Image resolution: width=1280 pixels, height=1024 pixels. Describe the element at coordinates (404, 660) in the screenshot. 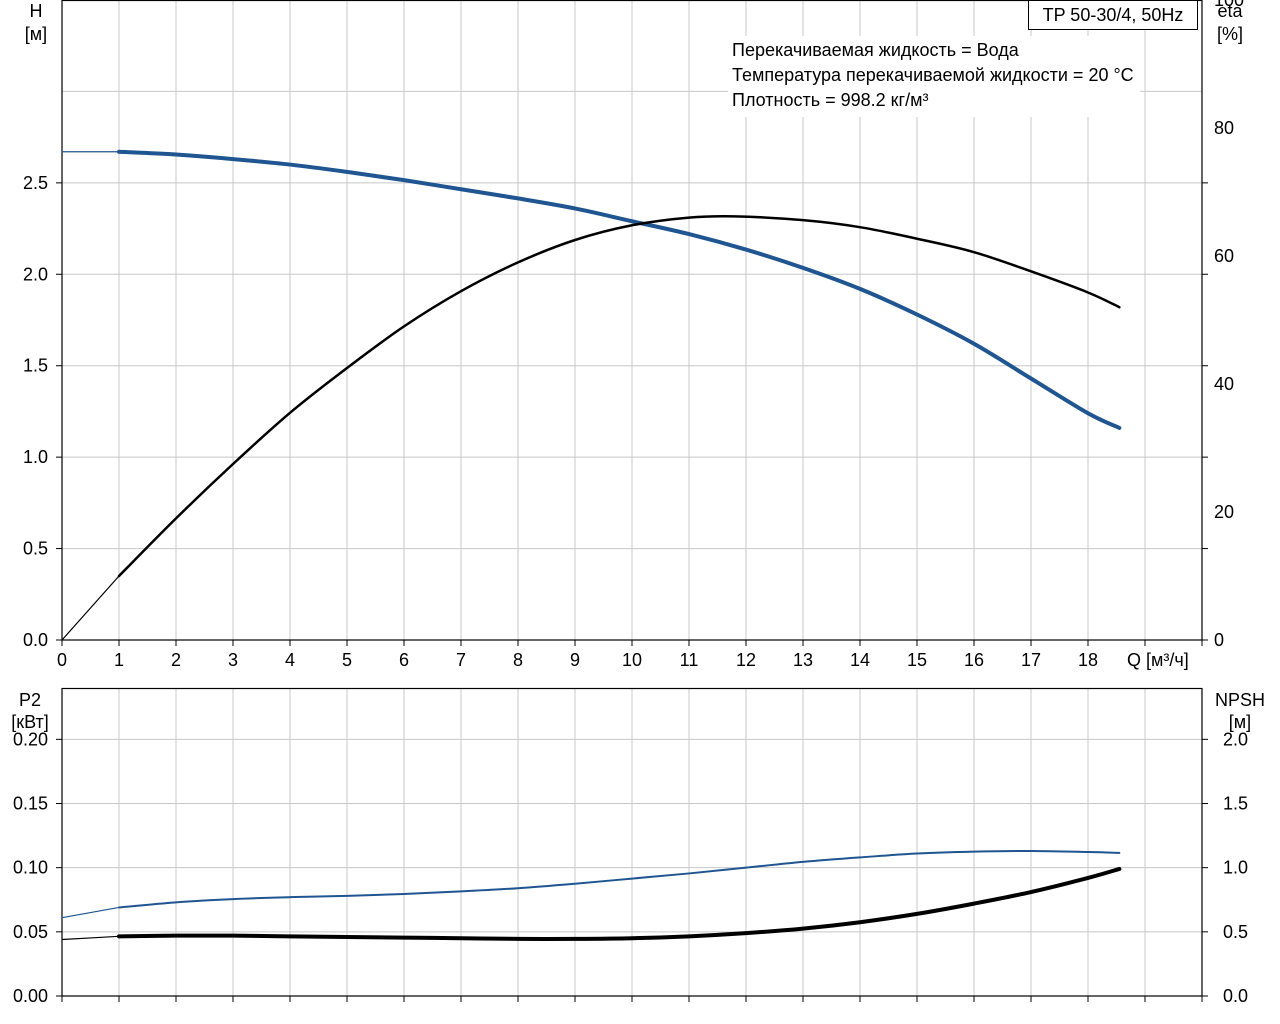

I see `x-tick-label: 6` at that location.